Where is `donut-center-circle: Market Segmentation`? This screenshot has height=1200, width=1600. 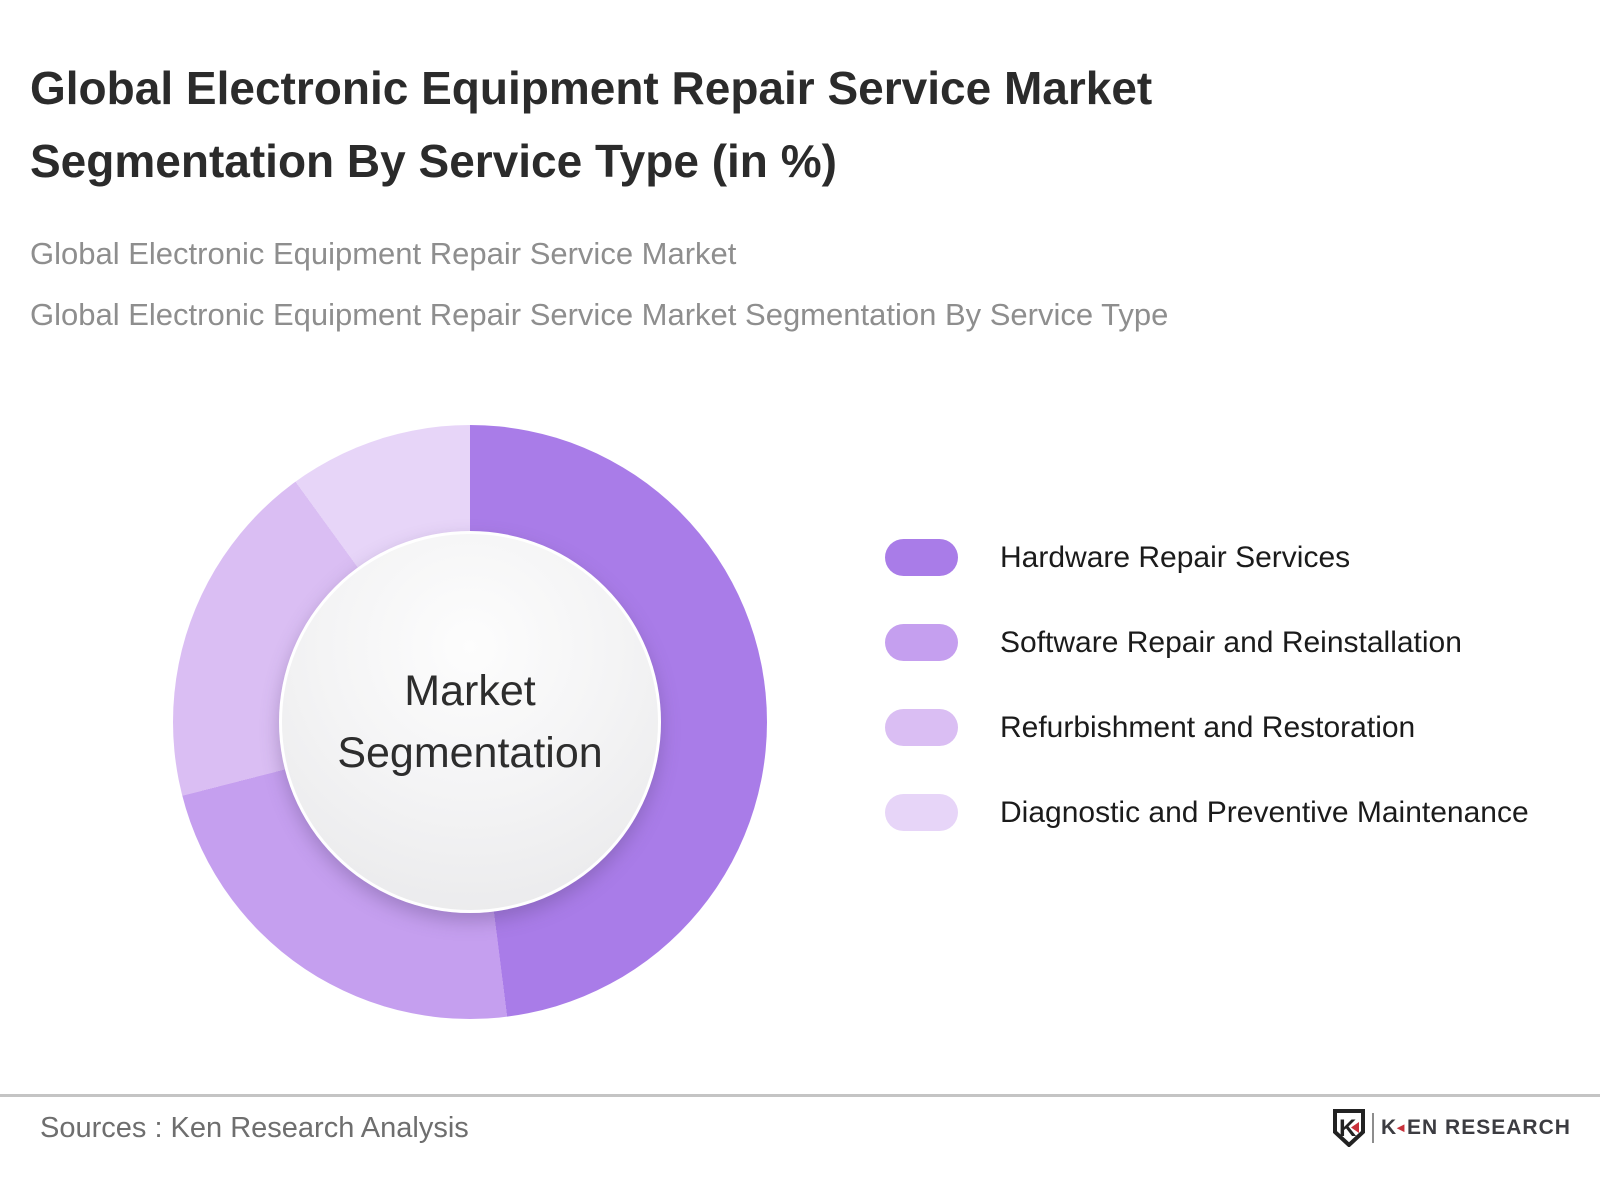 donut-center-circle: Market Segmentation is located at coordinates (470, 722).